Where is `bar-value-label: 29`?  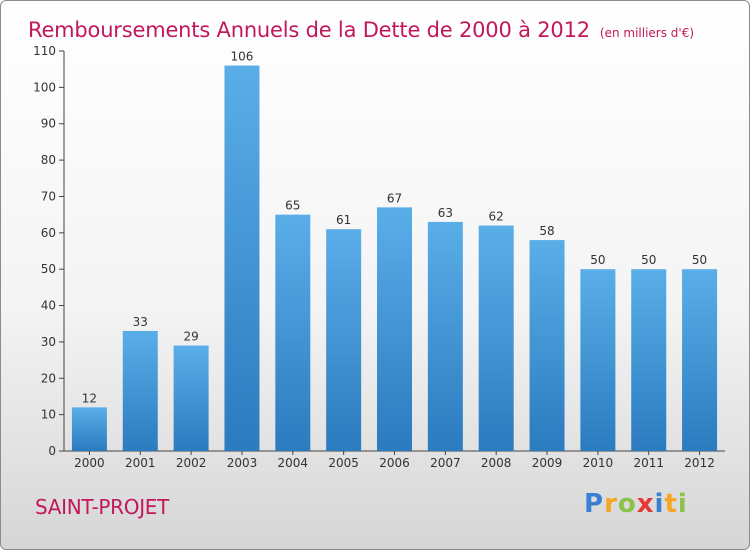
bar-value-label: 29 is located at coordinates (190, 337).